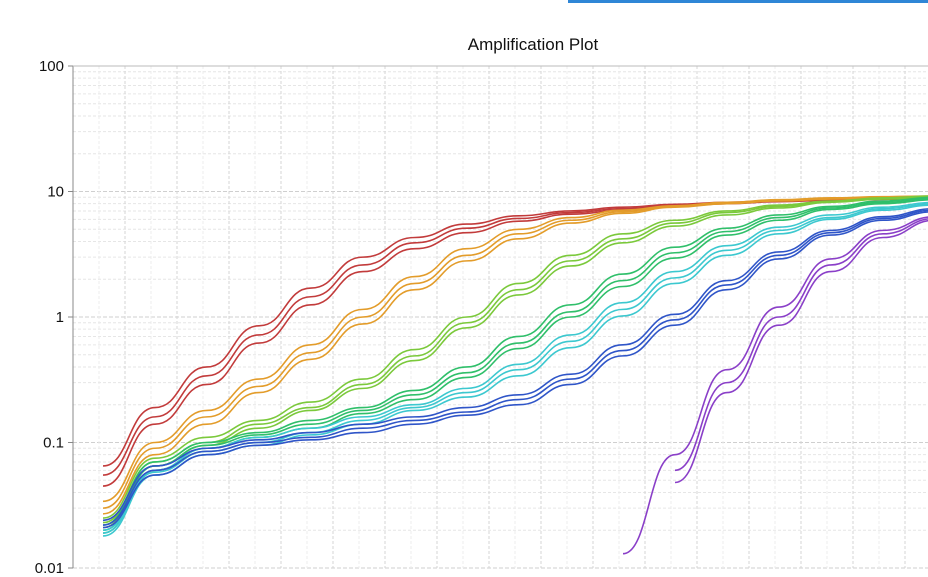  What do you see at coordinates (49, 568) in the screenshot?
I see `y-tick-label: 0.01` at bounding box center [49, 568].